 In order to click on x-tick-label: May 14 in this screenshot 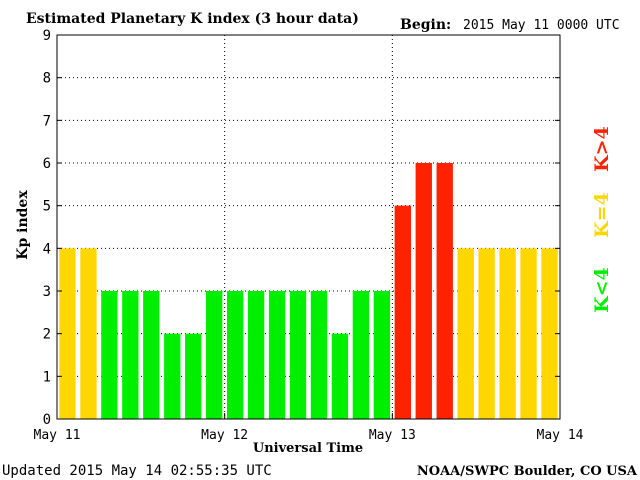, I will do `click(560, 435)`.